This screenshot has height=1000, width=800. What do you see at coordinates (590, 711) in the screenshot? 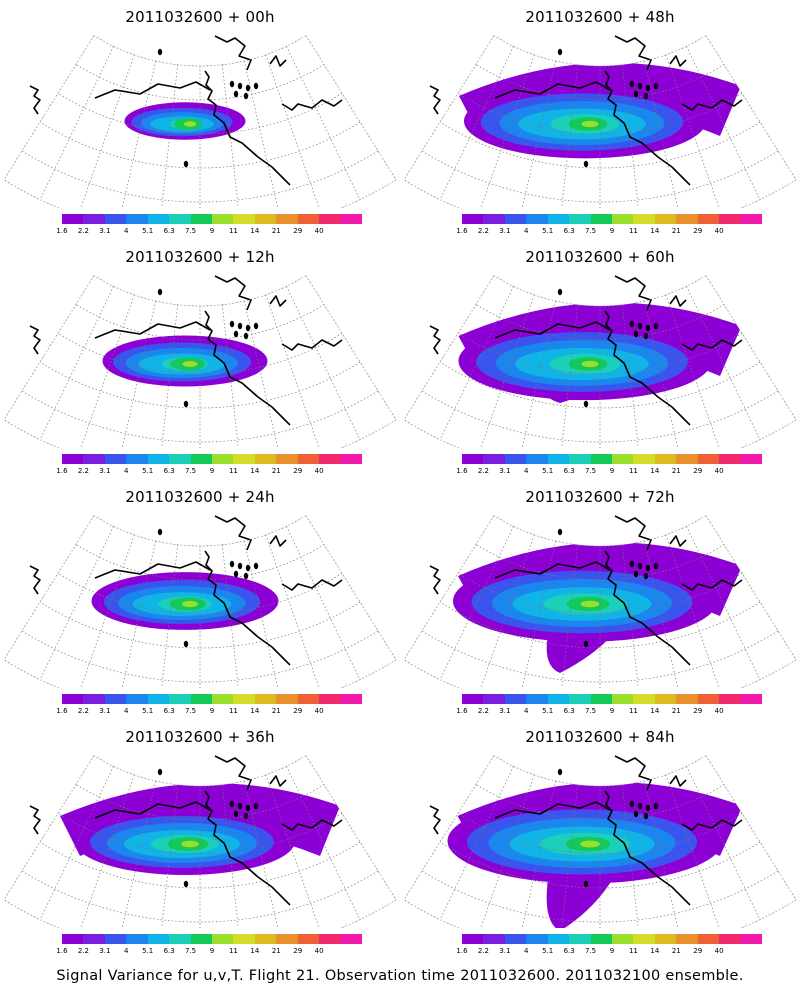
I see `colorbar-tick-label: 7.5` at bounding box center [590, 711].